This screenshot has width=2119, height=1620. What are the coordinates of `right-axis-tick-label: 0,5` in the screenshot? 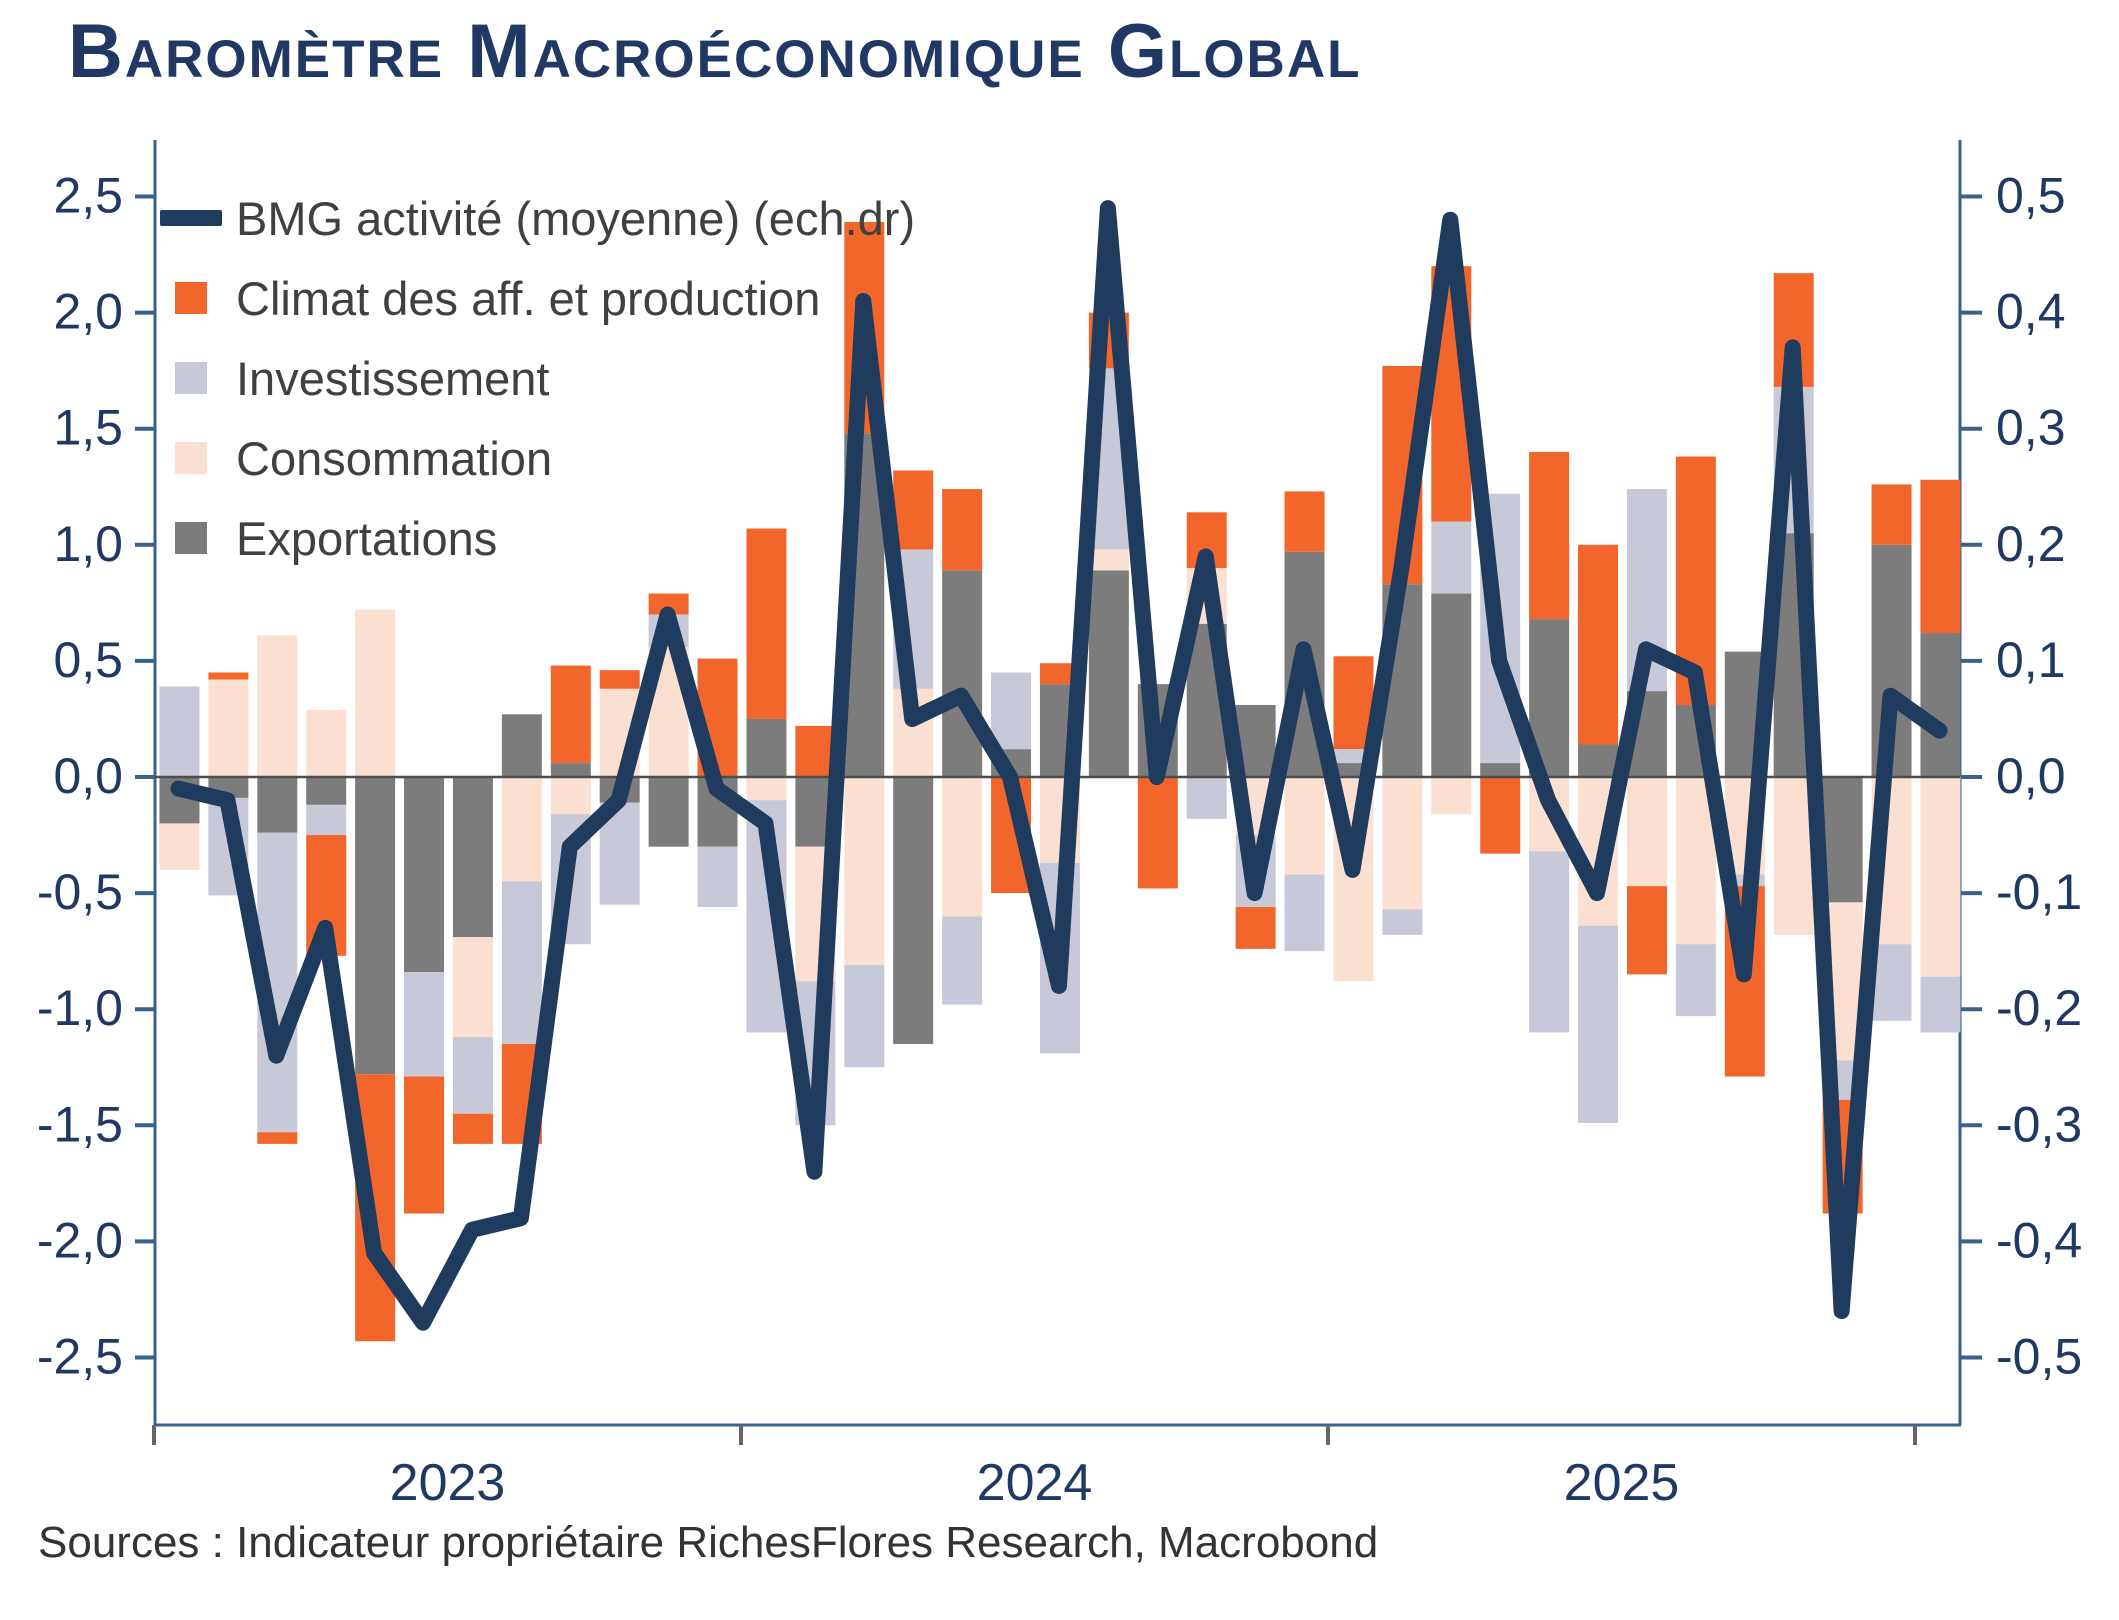 It's located at (2031, 196).